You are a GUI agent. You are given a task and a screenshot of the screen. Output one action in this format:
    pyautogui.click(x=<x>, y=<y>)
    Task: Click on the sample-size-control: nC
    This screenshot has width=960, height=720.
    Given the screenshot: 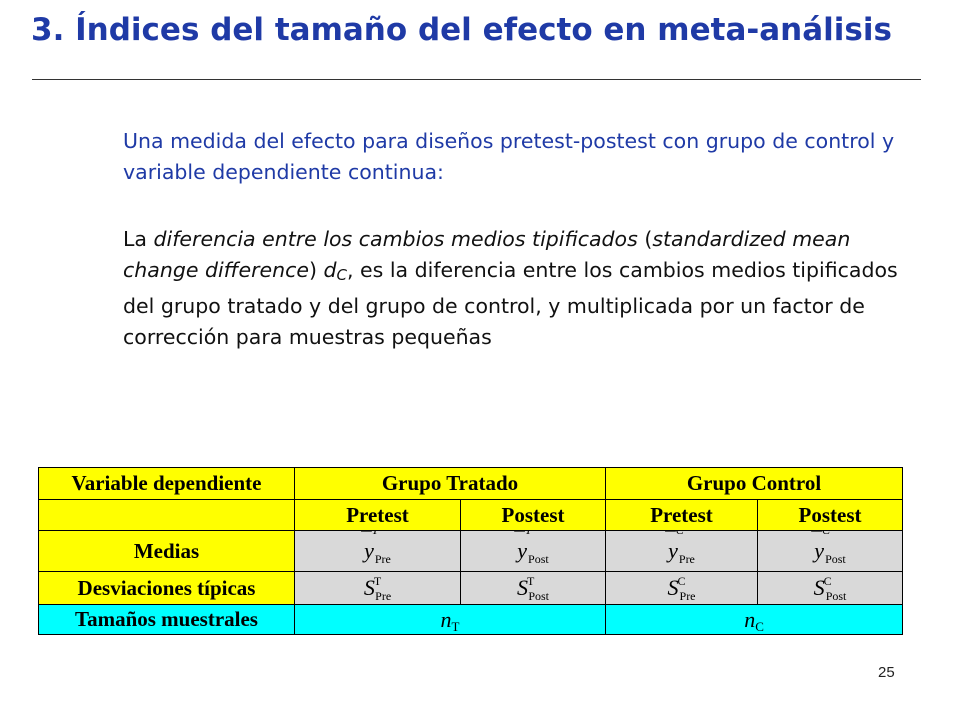 What is the action you would take?
    pyautogui.click(x=754, y=619)
    